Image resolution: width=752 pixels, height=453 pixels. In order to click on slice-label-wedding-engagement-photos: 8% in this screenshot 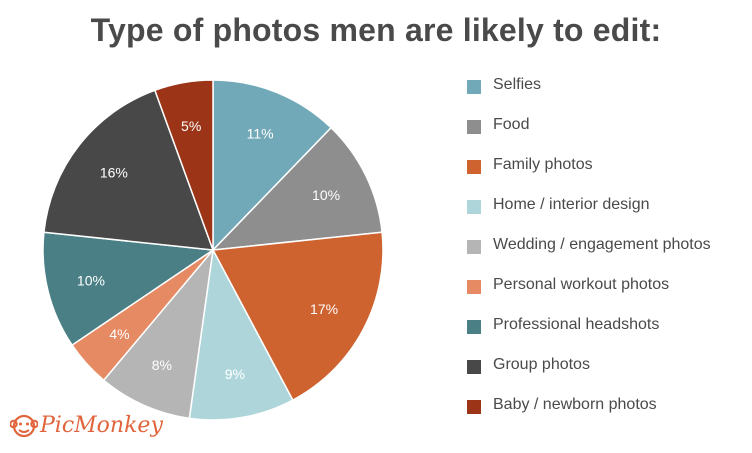, I will do `click(162, 365)`.